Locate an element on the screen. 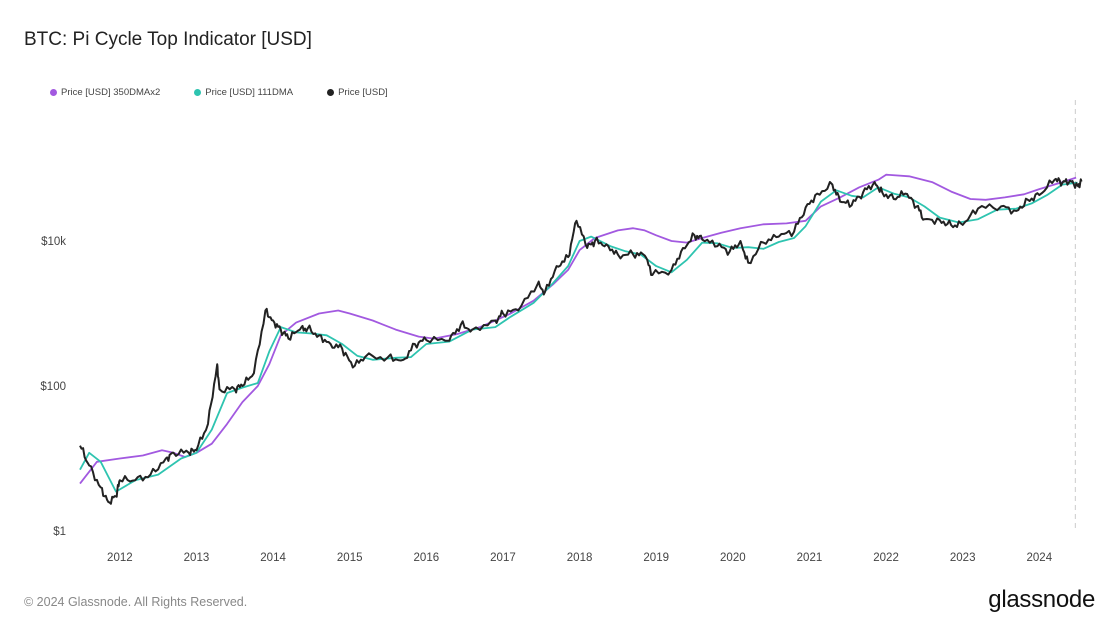  legend-item-350dma: Price [USD] 350DMAx2 is located at coordinates (105, 92).